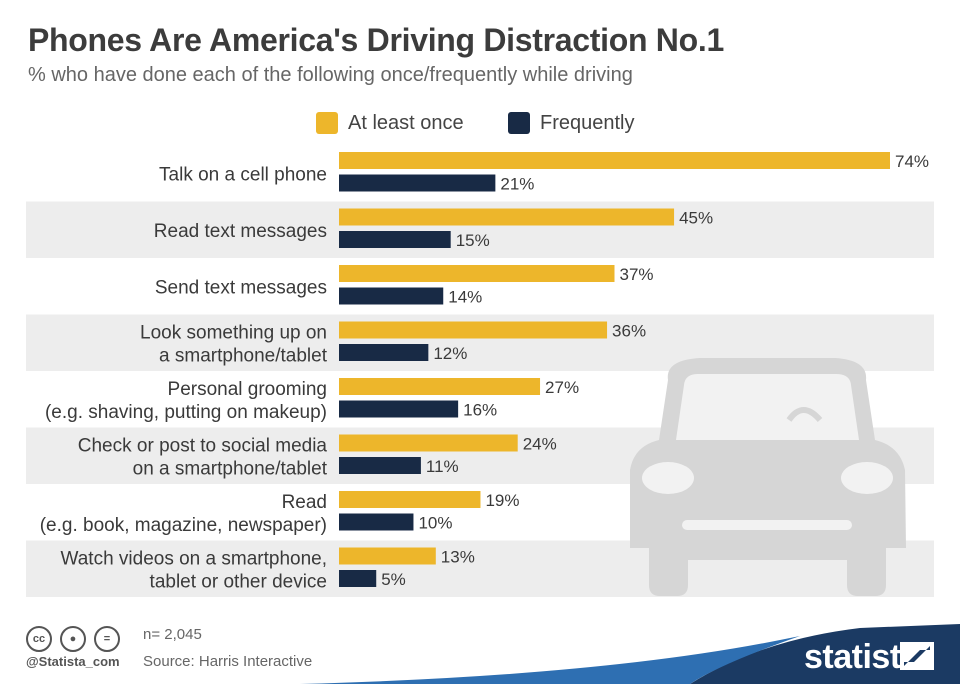 The image size is (960, 684). Describe the element at coordinates (465, 297) in the screenshot. I see `value-label: 14%` at that location.